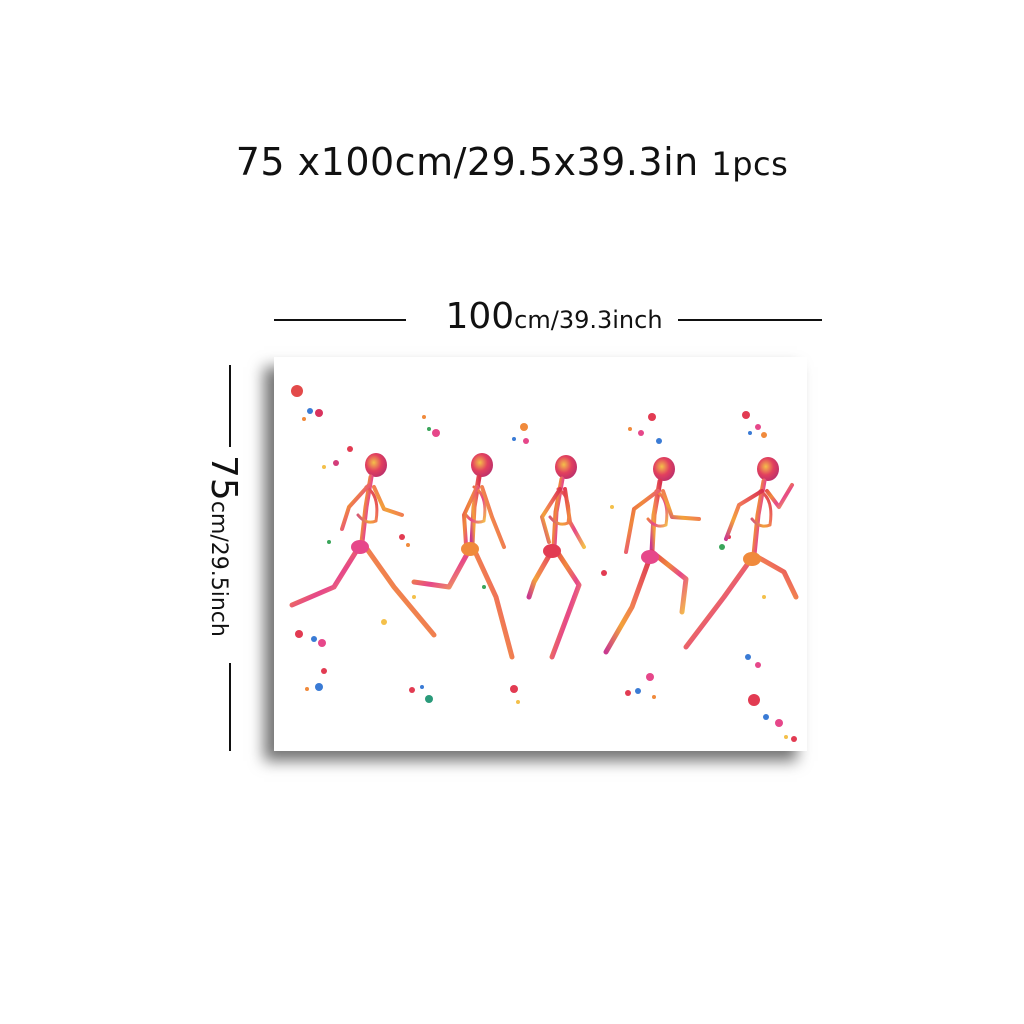 This screenshot has height=1024, width=1024. Describe the element at coordinates (588, 320) in the screenshot. I see `width-unit: cm/39.3inch` at that location.